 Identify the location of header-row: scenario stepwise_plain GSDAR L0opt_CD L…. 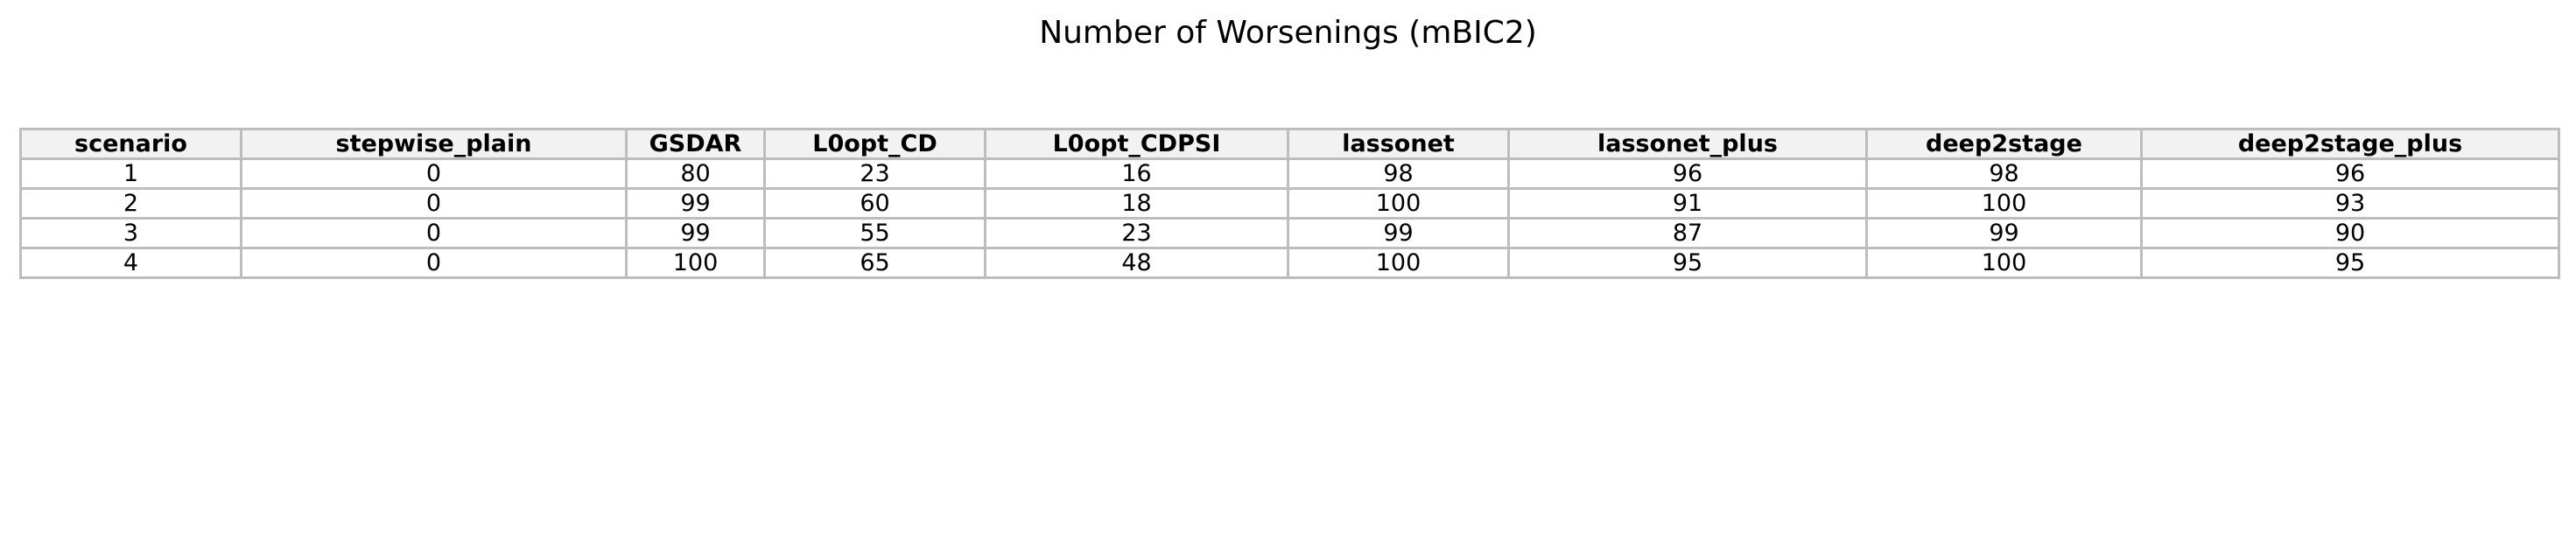
(1290, 144).